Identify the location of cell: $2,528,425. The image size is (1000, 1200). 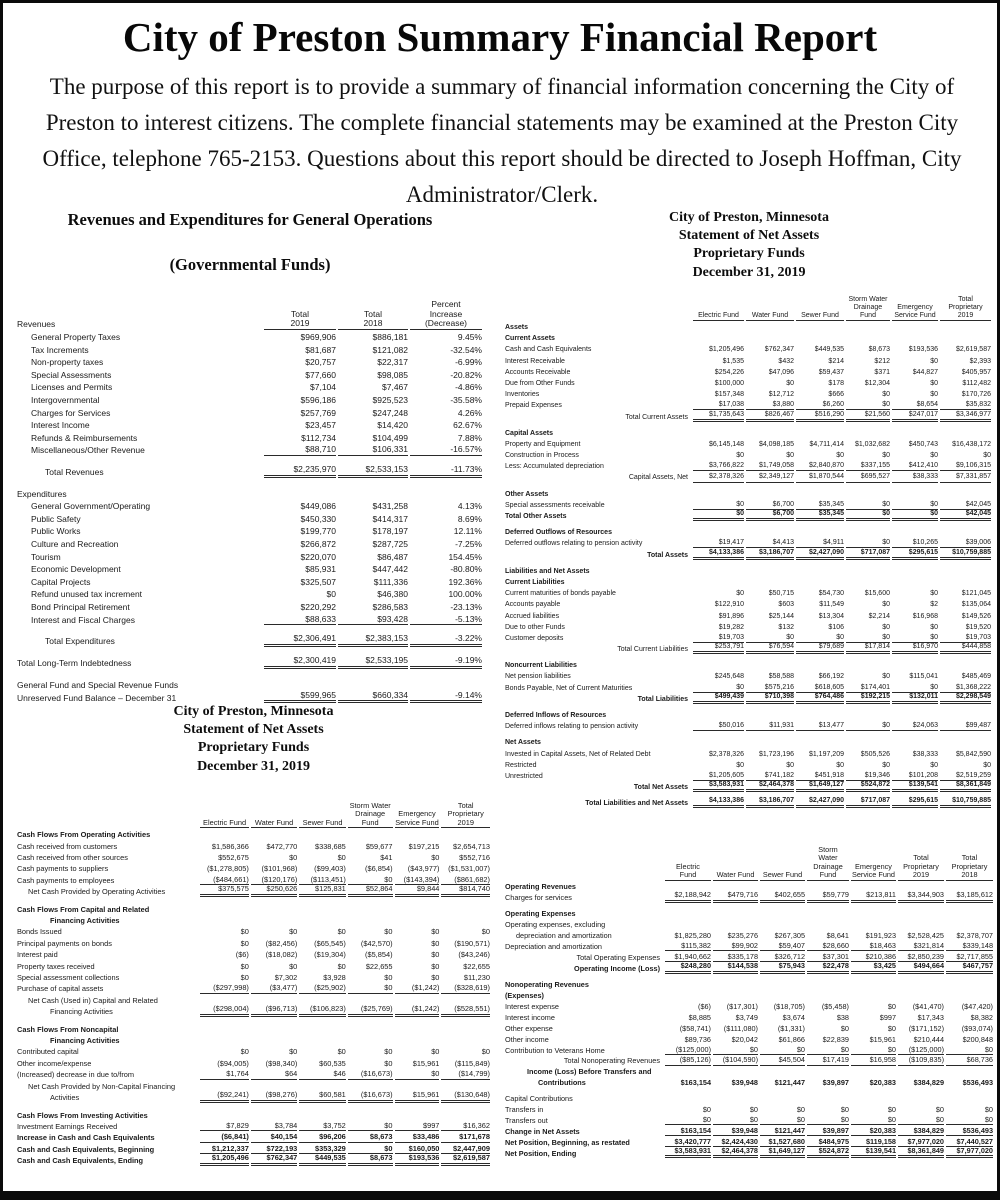
(925, 936).